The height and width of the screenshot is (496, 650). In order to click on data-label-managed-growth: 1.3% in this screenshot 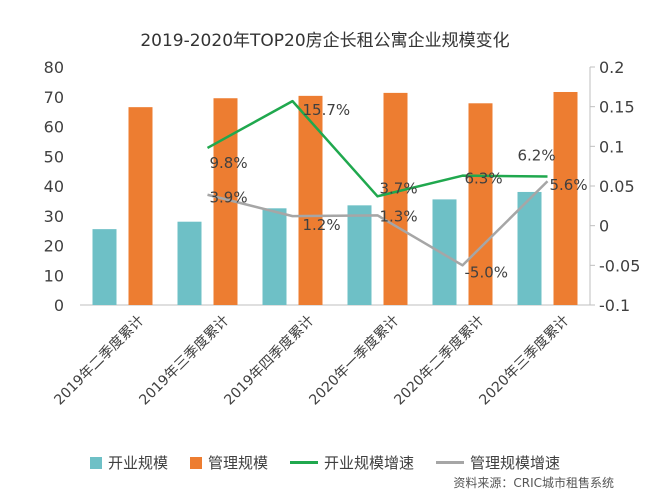, I will do `click(399, 216)`.